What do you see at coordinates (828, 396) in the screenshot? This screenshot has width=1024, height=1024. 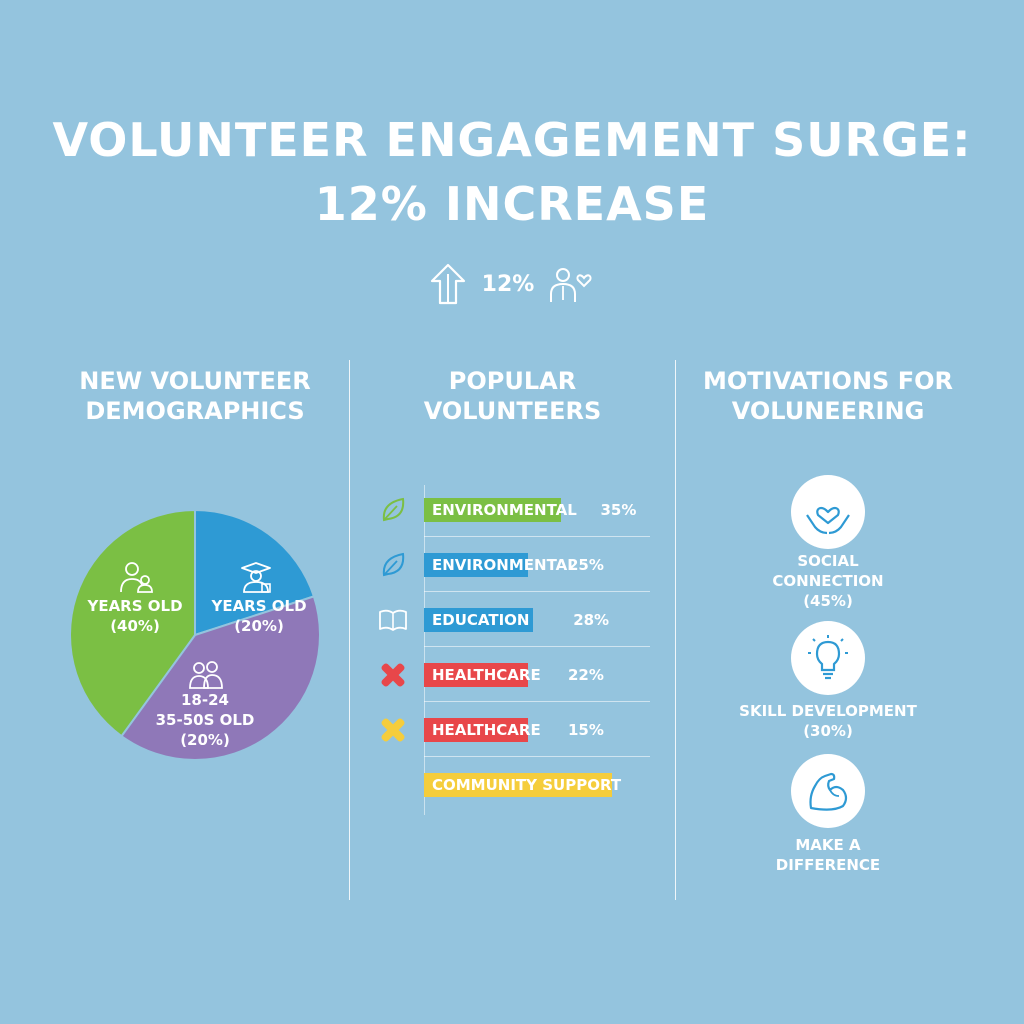 I see `motivations-heading: MOTIVATIONS FOR VOLUNEERING` at bounding box center [828, 396].